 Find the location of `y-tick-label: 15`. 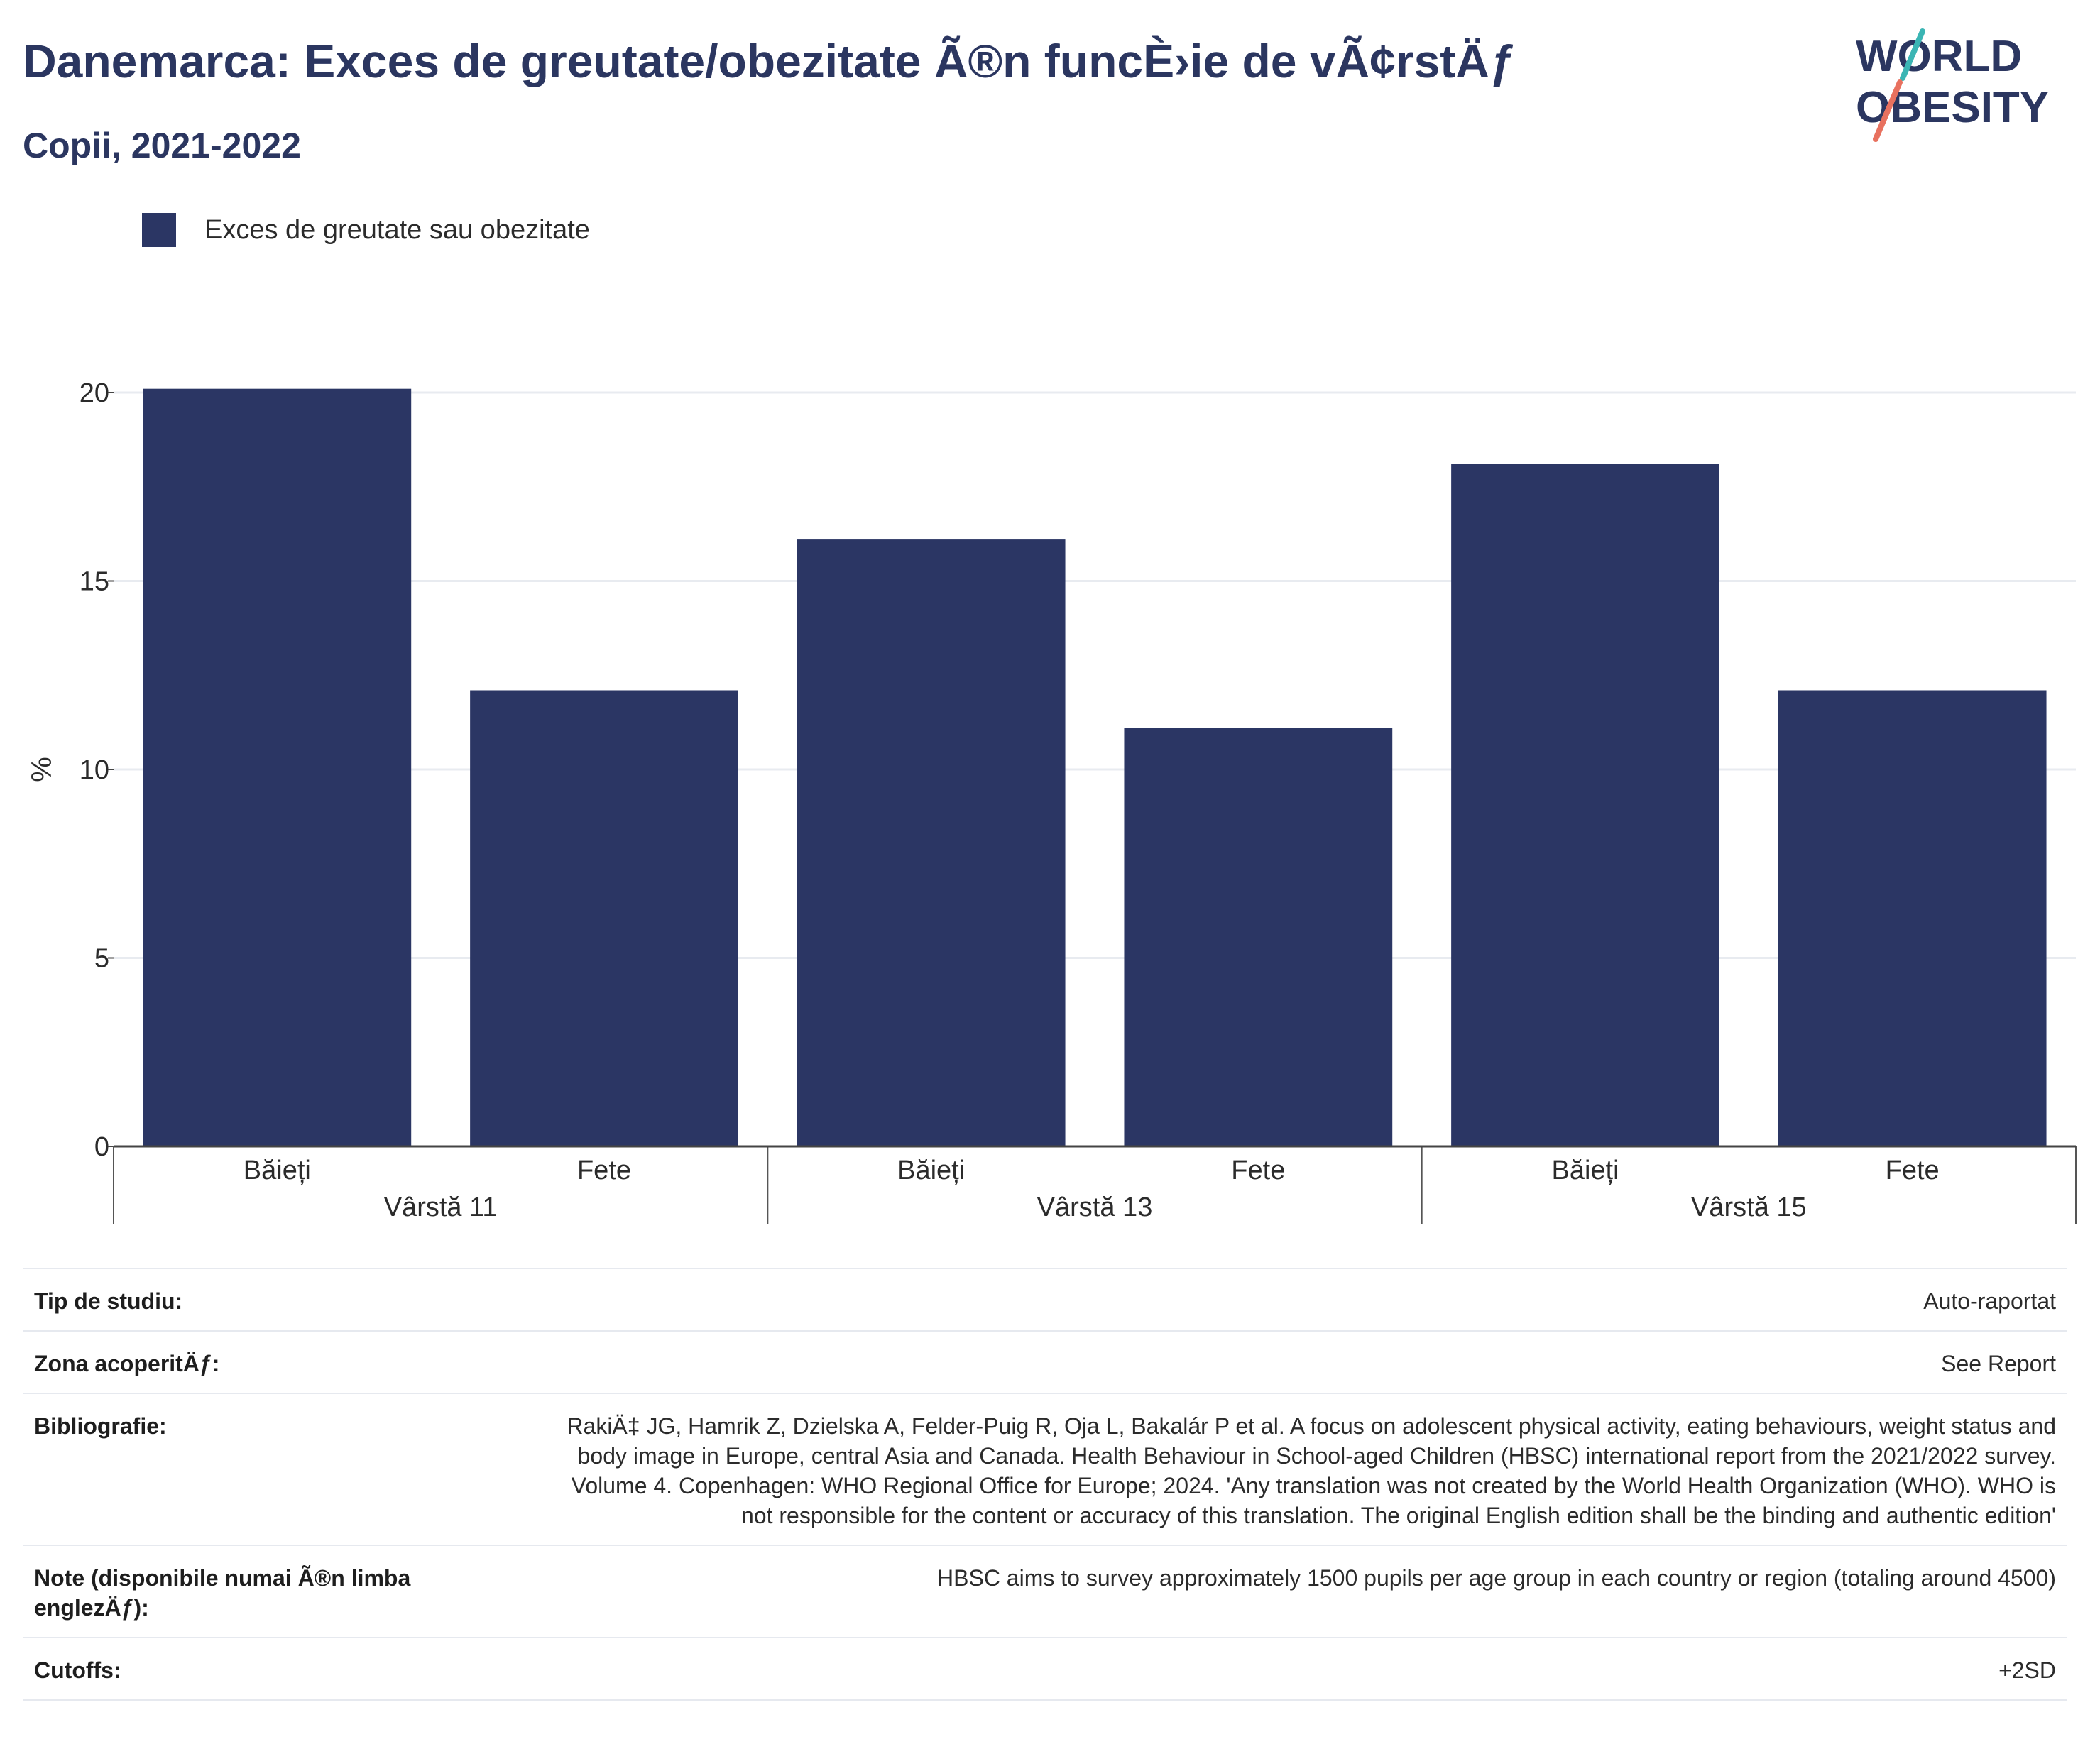

y-tick-label: 15 is located at coordinates (94, 582).